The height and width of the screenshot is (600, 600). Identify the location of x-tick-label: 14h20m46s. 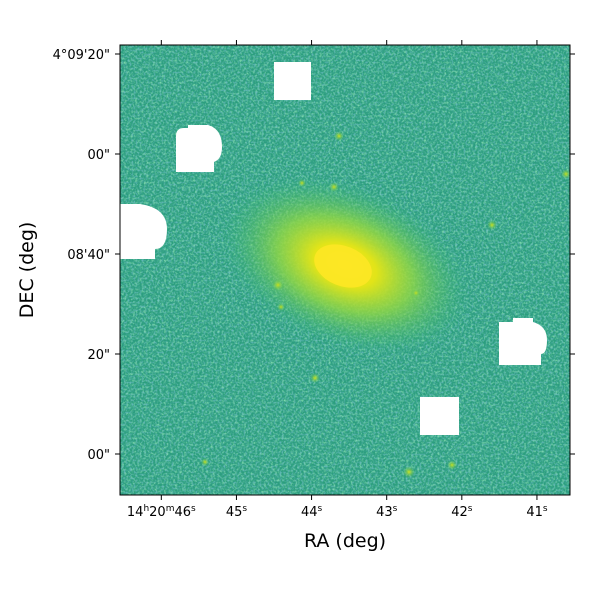
(161, 512).